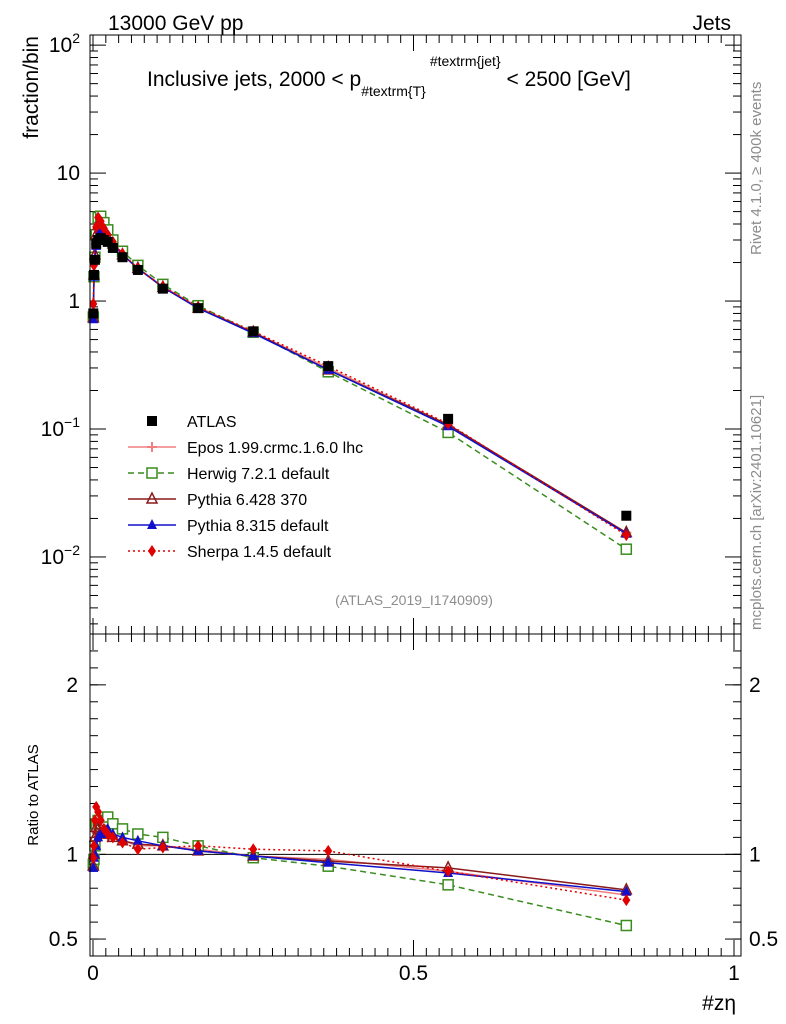 This screenshot has height=1024, width=786. Describe the element at coordinates (72, 550) in the screenshot. I see `y-tick-exponent: −2` at that location.